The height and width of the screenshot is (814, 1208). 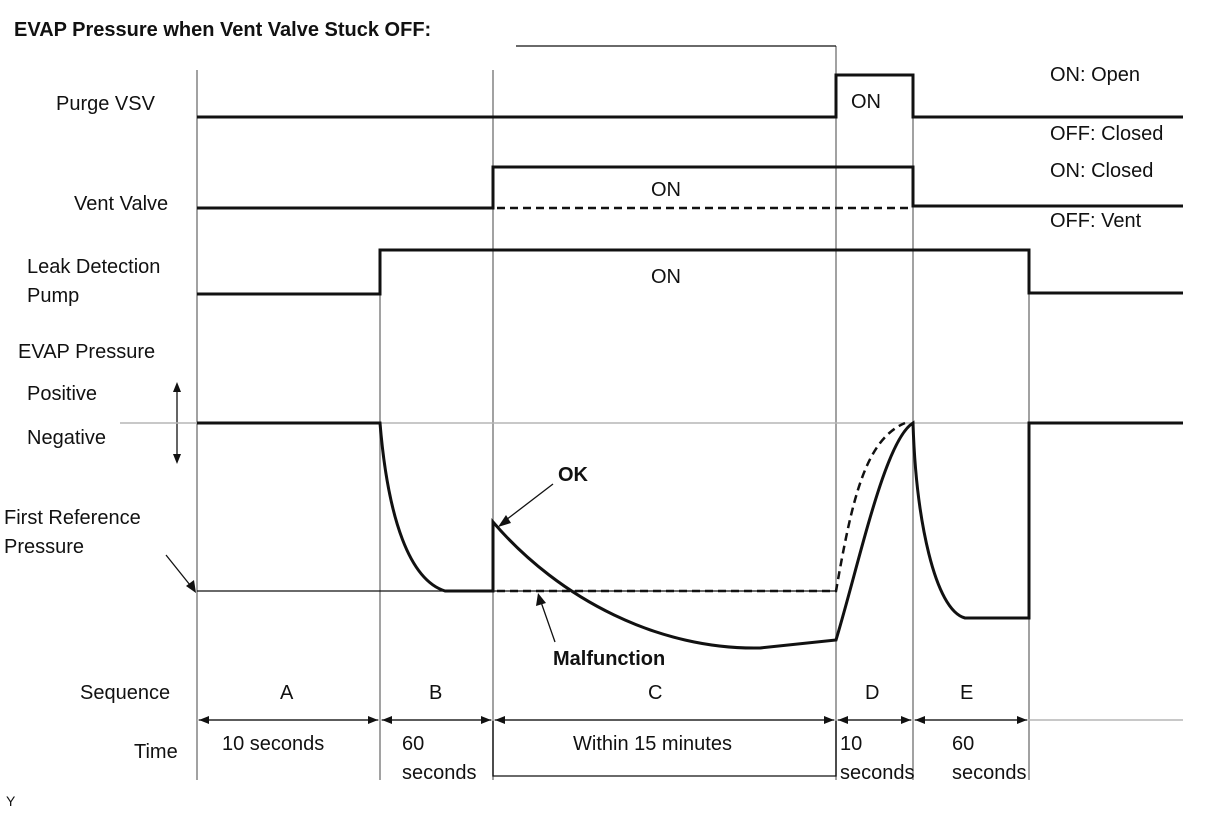 What do you see at coordinates (72, 518) in the screenshot?
I see `label-first-reference-1: First Reference` at bounding box center [72, 518].